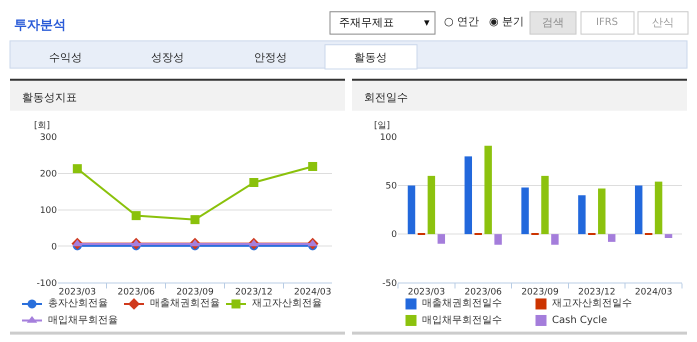  Describe the element at coordinates (42, 126) in the screenshot. I see `y-axis-title: [회]` at that location.